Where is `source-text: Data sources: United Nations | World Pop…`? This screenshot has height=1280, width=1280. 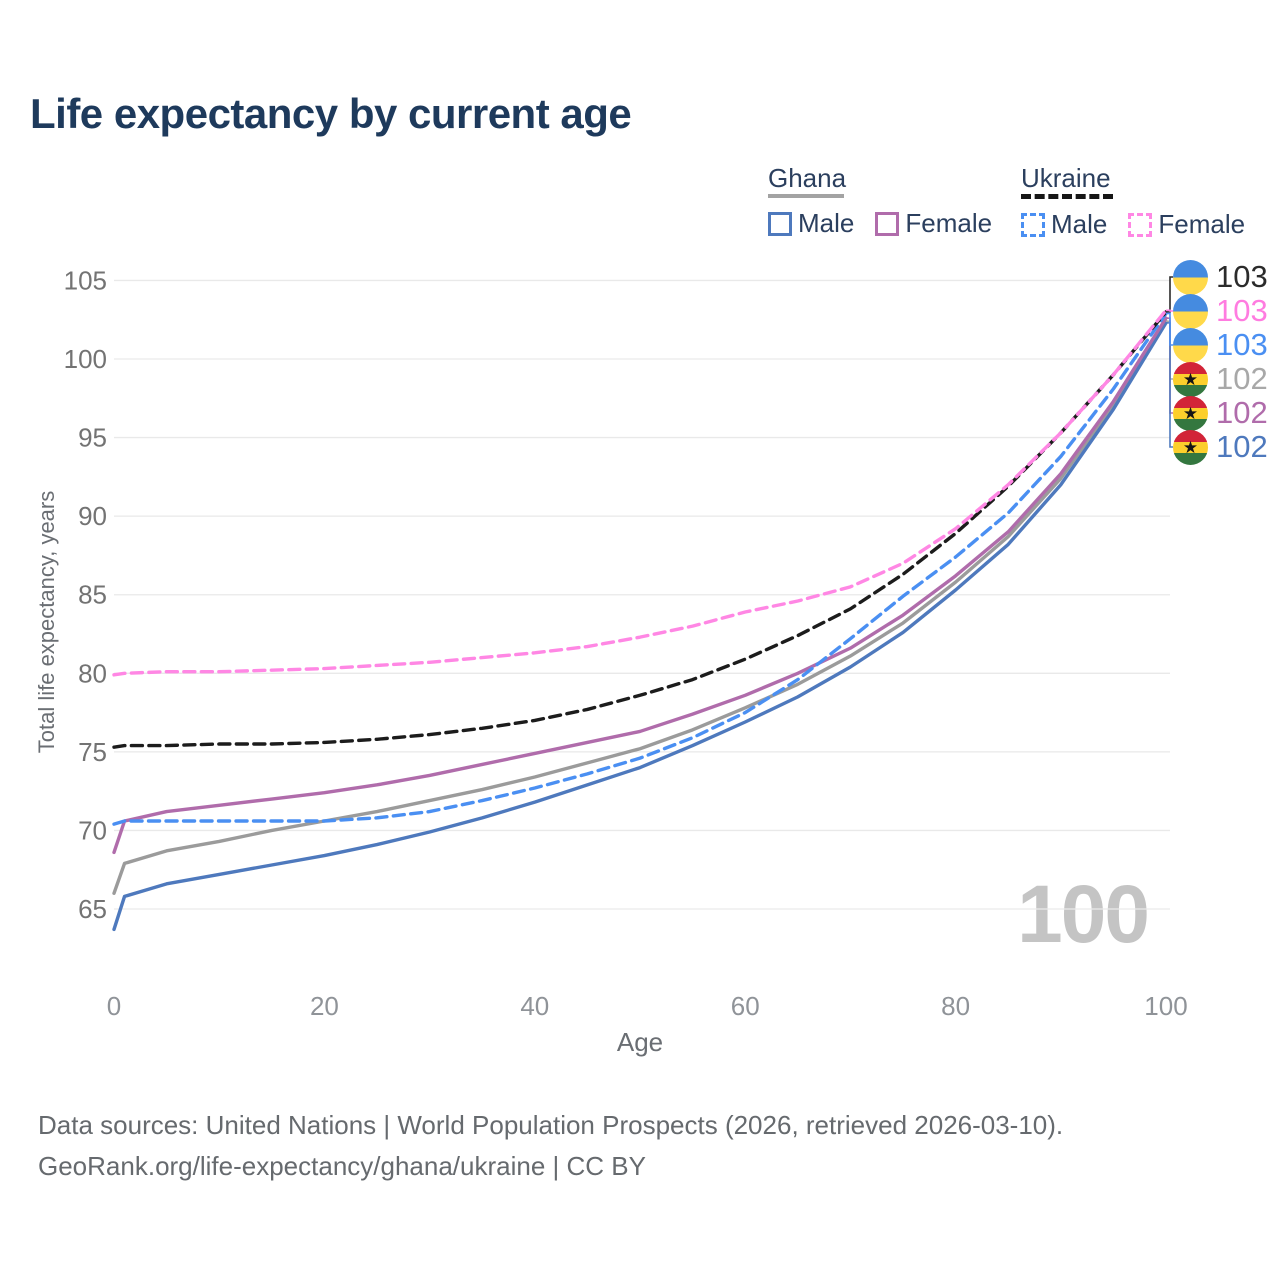 source-text: Data sources: United Nations | World Pop… is located at coordinates (550, 1146).